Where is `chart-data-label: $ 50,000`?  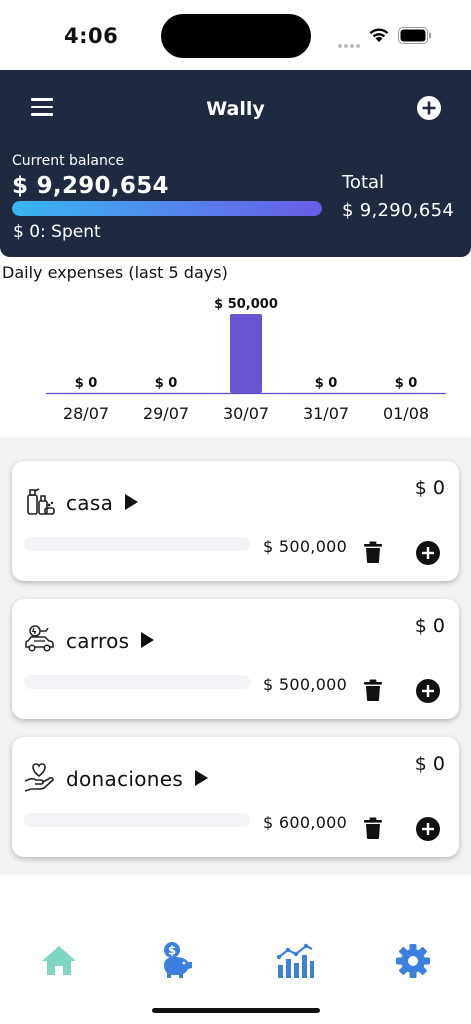
chart-data-label: $ 50,000 is located at coordinates (246, 304).